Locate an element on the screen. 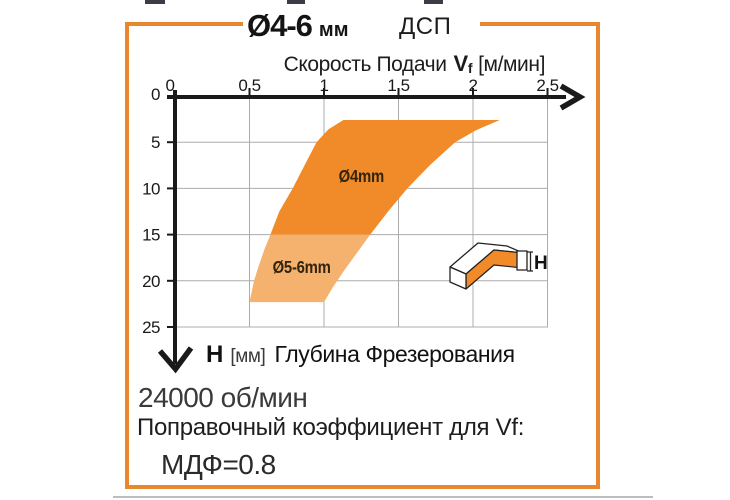  band-region-Ø4mm is located at coordinates (385, 177).